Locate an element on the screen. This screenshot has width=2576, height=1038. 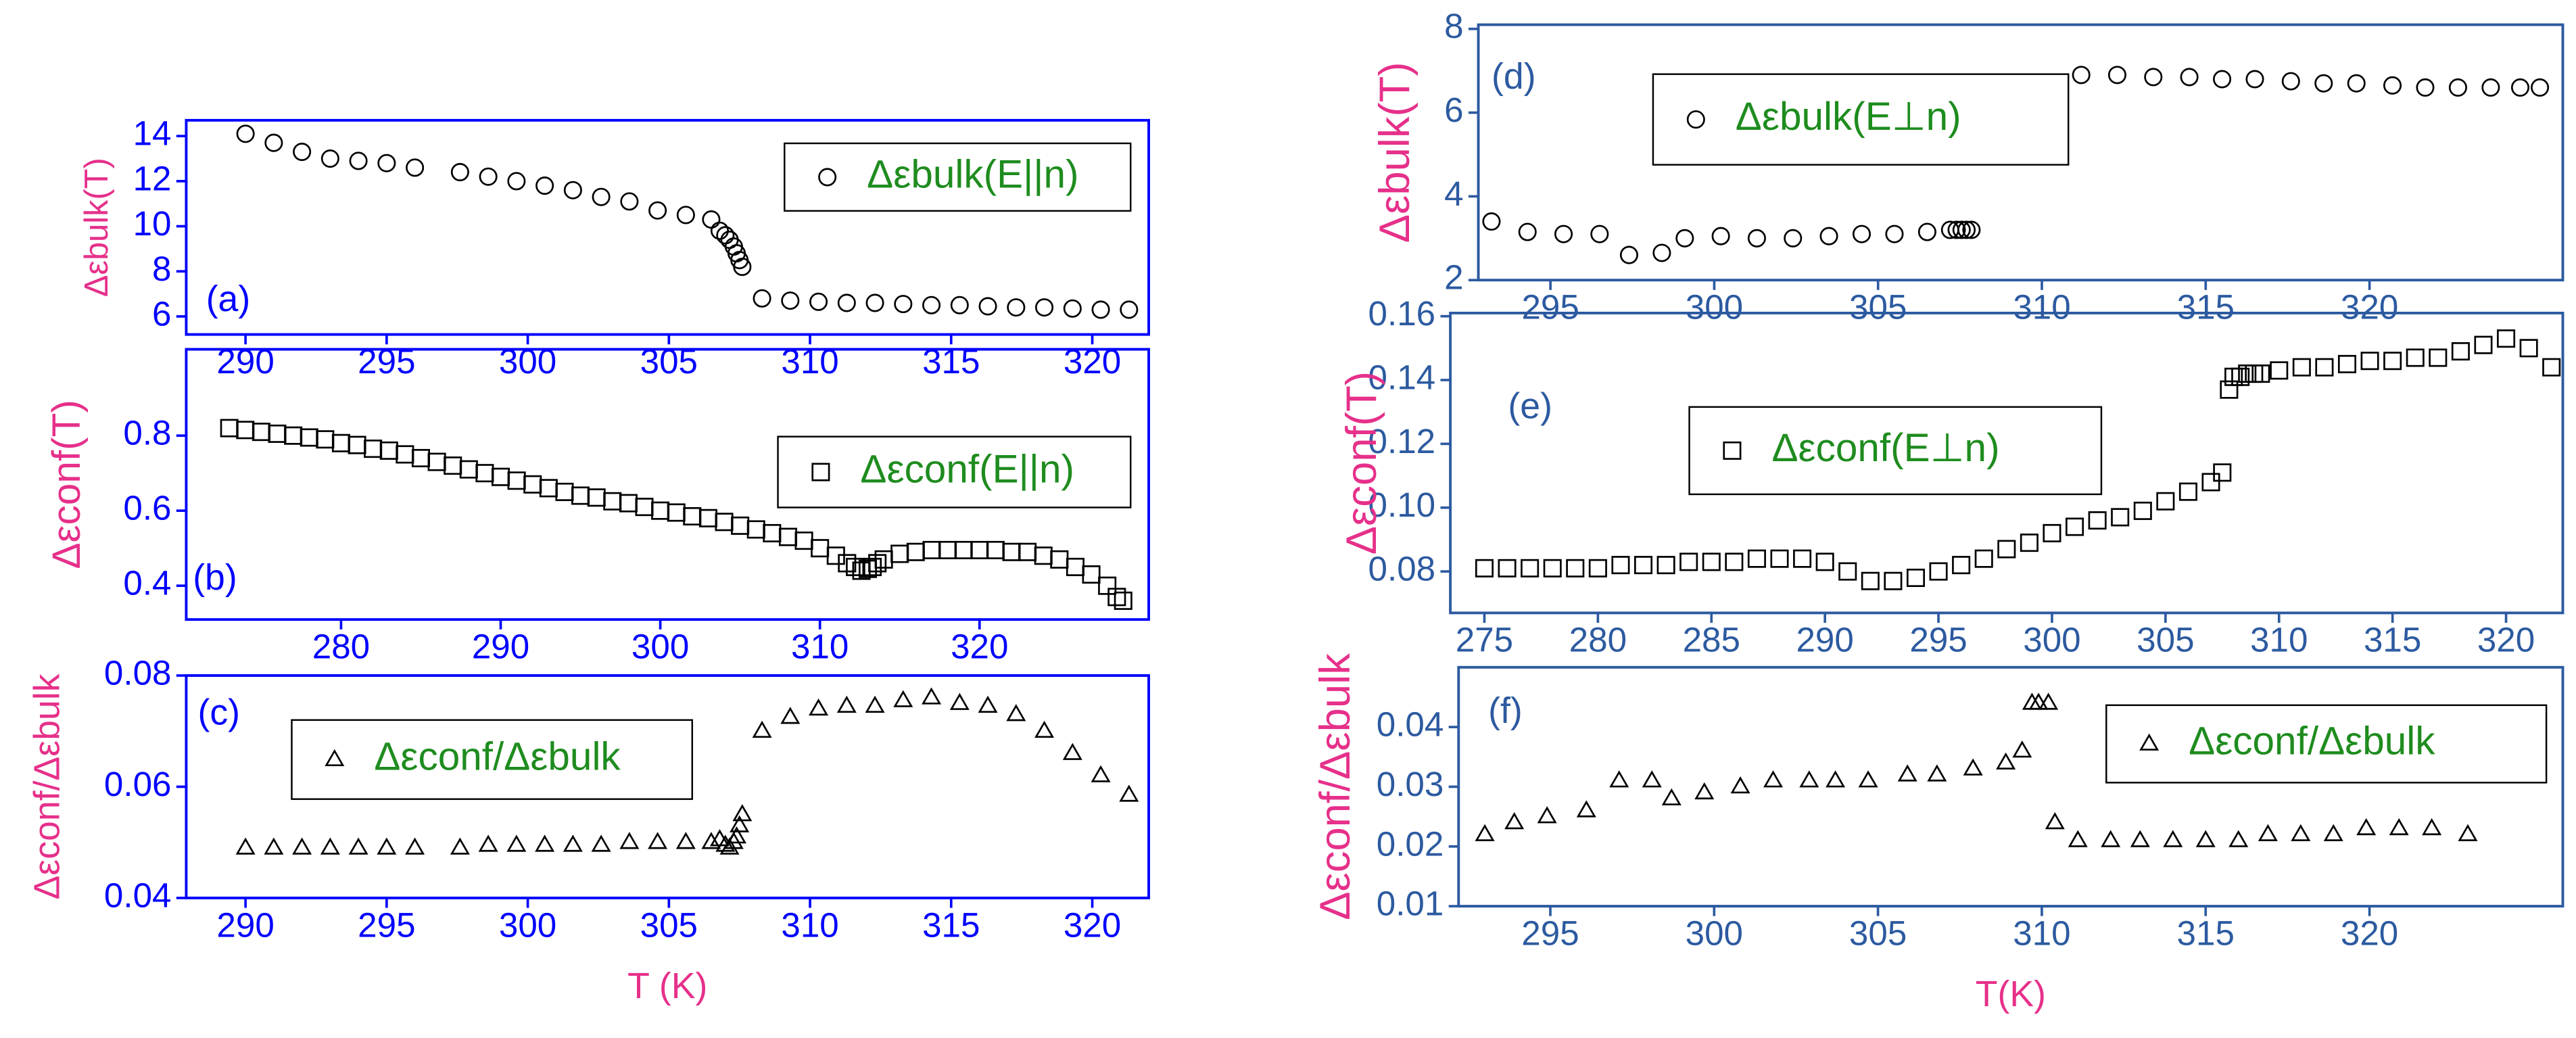
x-tick-label: 300 is located at coordinates (1714, 307).